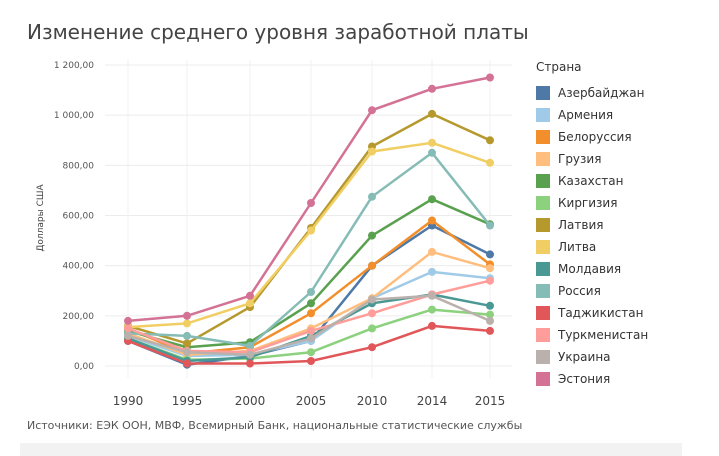  What do you see at coordinates (432, 401) in the screenshot?
I see `x-tick-label: 2014` at bounding box center [432, 401].